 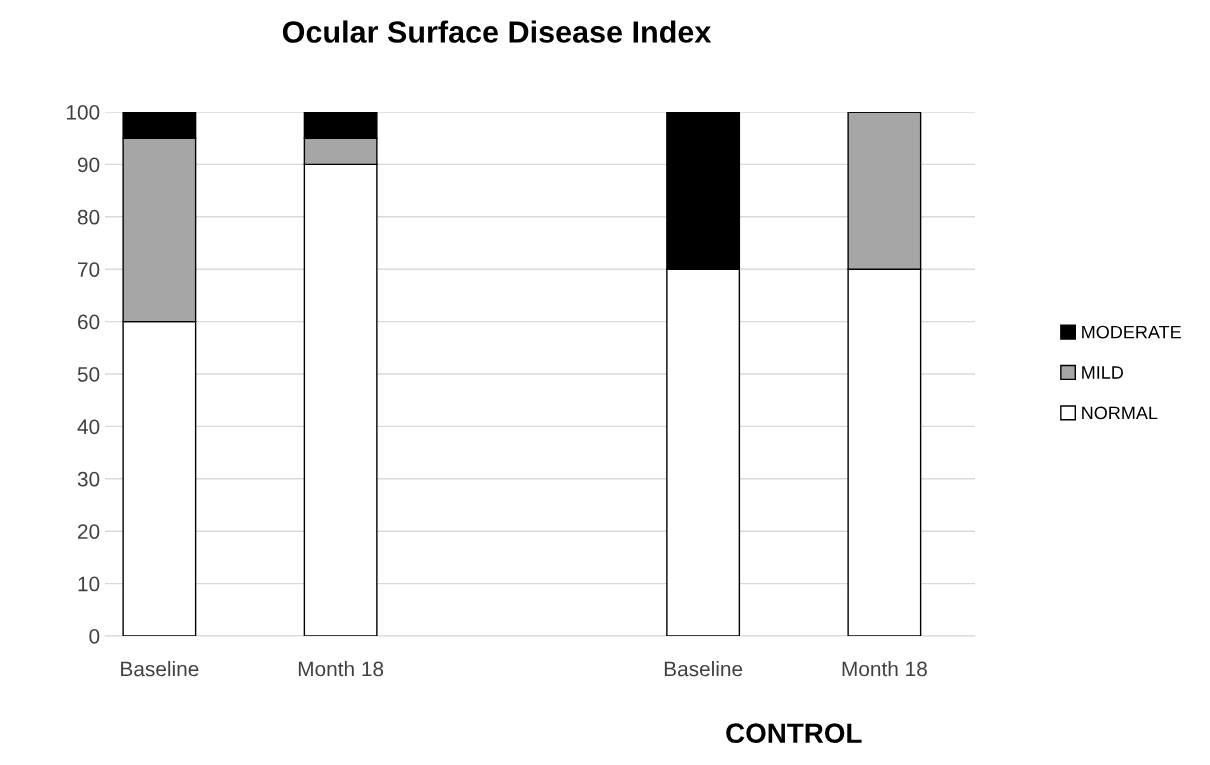 What do you see at coordinates (1120, 413) in the screenshot?
I see `legend-label: NORMAL` at bounding box center [1120, 413].